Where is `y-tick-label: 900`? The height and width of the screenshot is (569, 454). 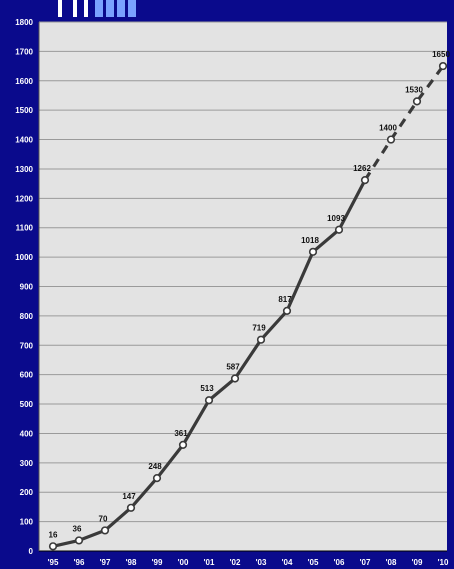 y-tick-label: 900 is located at coordinates (27, 287).